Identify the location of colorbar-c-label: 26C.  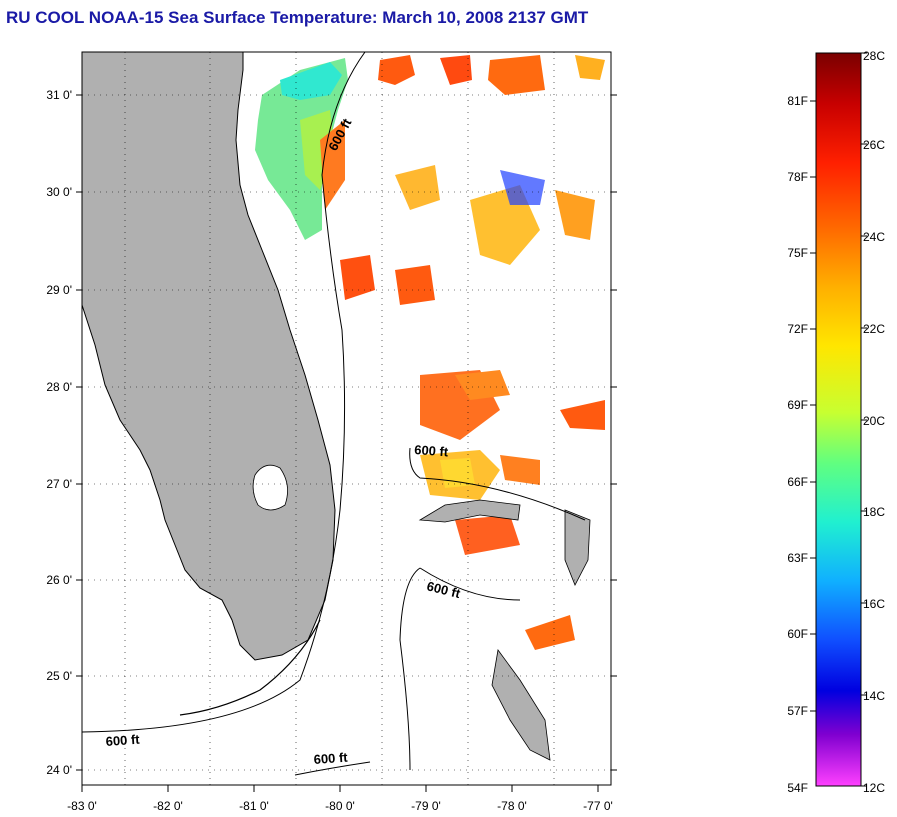
(874, 145).